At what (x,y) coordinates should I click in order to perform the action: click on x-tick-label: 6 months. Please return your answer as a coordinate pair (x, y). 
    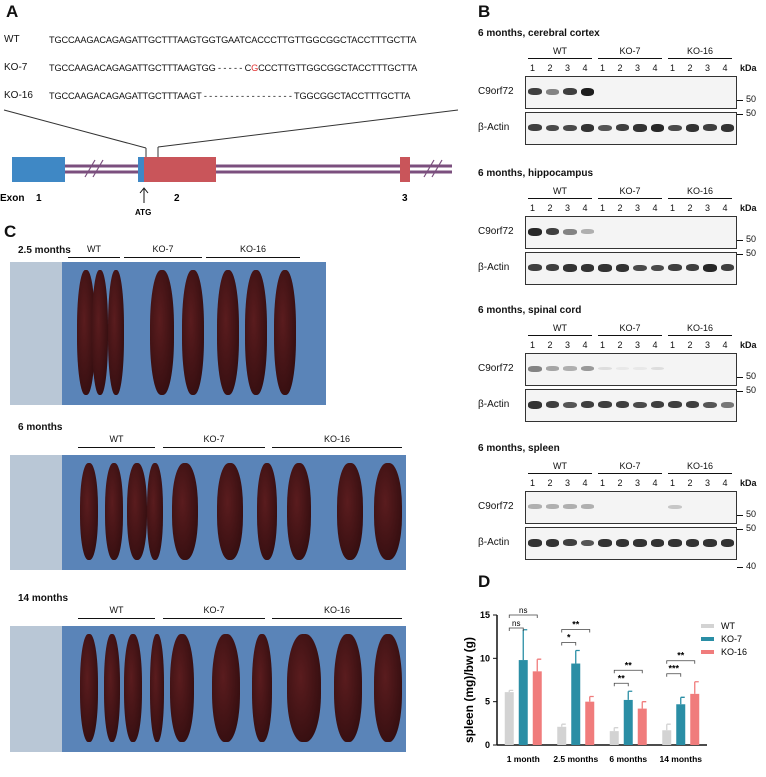
    Looking at the image, I should click on (628, 759).